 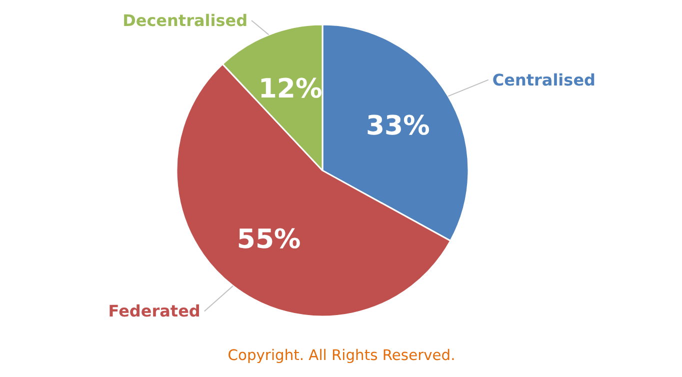 What do you see at coordinates (268, 240) in the screenshot?
I see `data-label: 55%` at bounding box center [268, 240].